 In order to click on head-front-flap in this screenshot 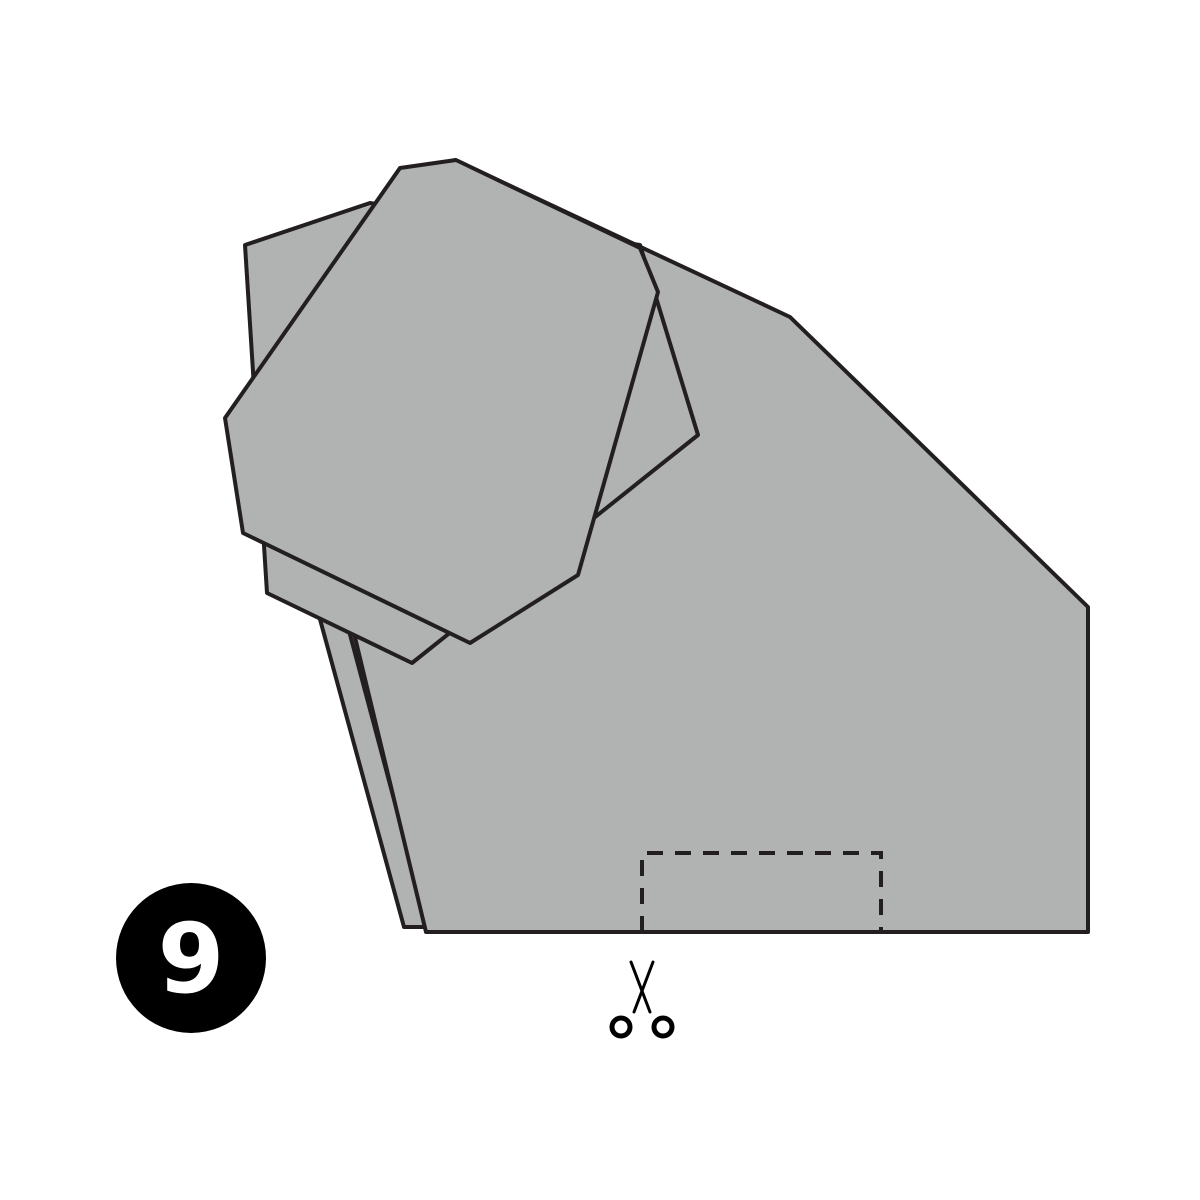, I will do `click(441, 401)`.